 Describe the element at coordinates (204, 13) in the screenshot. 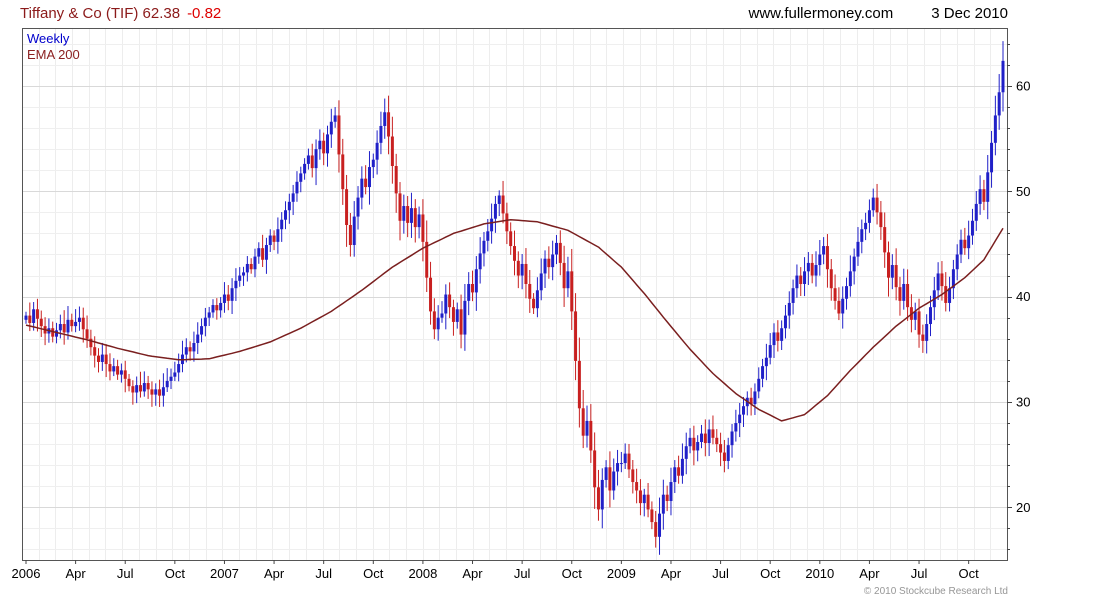

I see `price-change: -0.82` at that location.